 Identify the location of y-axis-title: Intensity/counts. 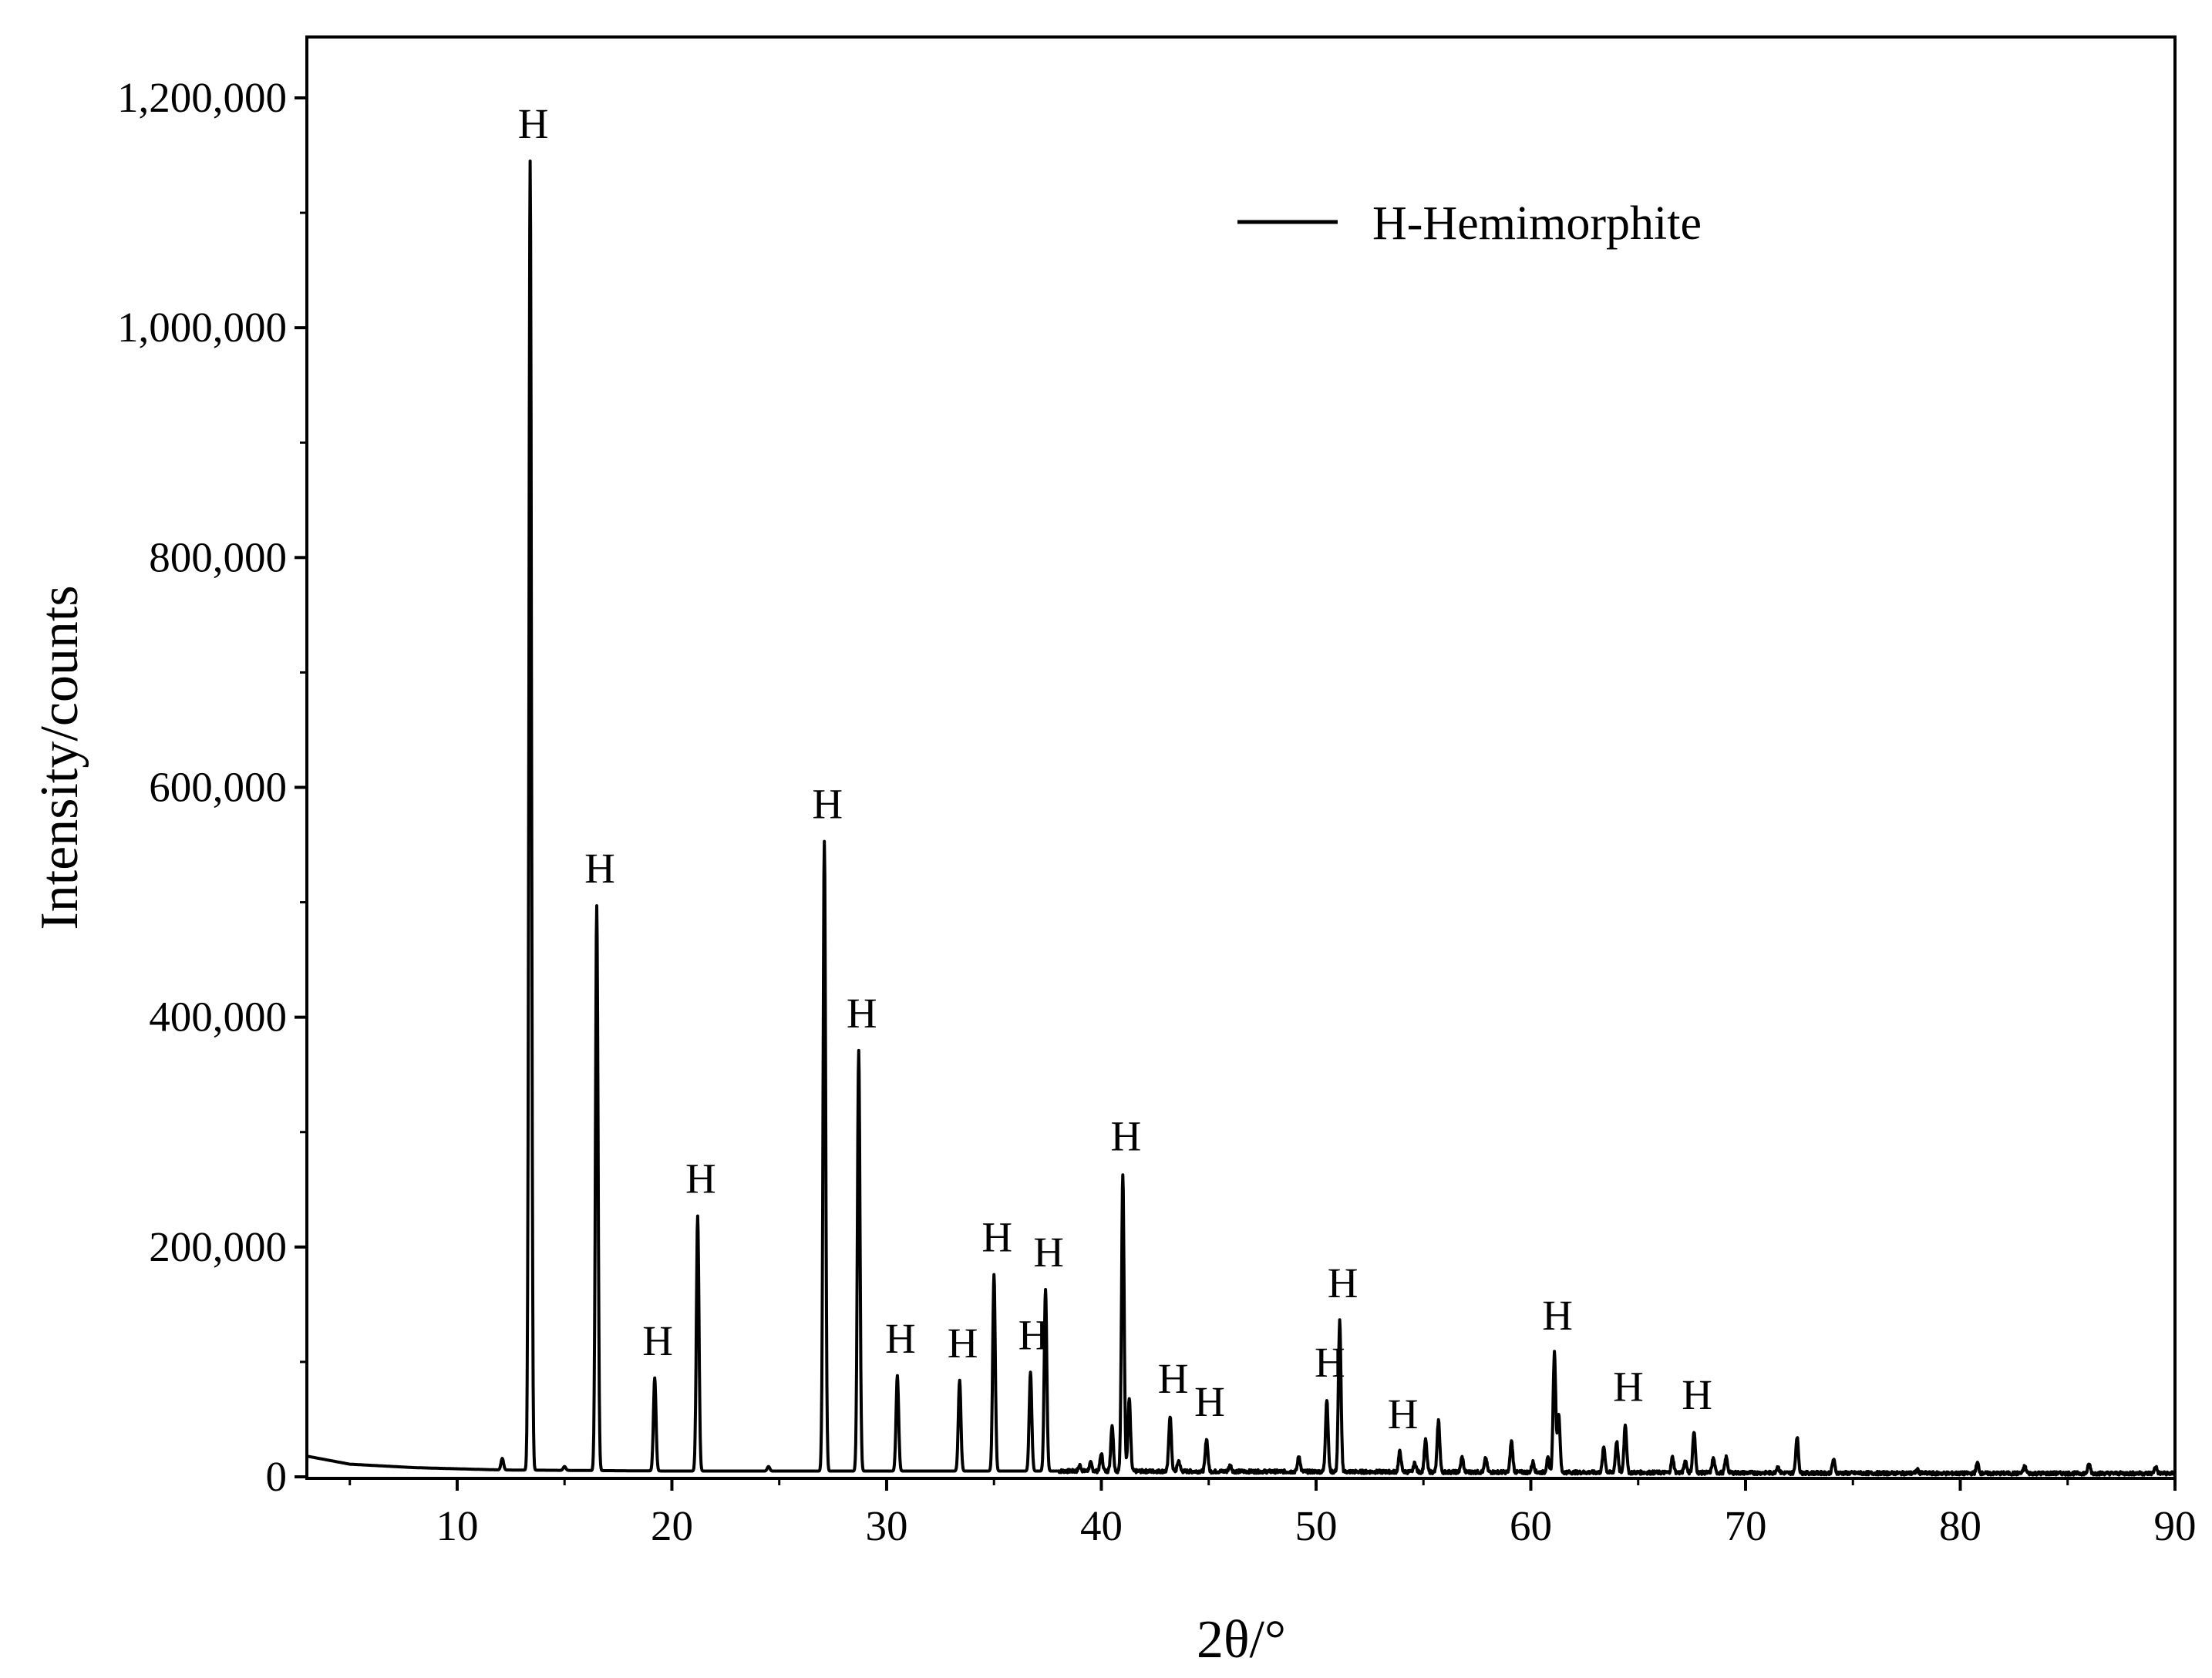
(59, 757).